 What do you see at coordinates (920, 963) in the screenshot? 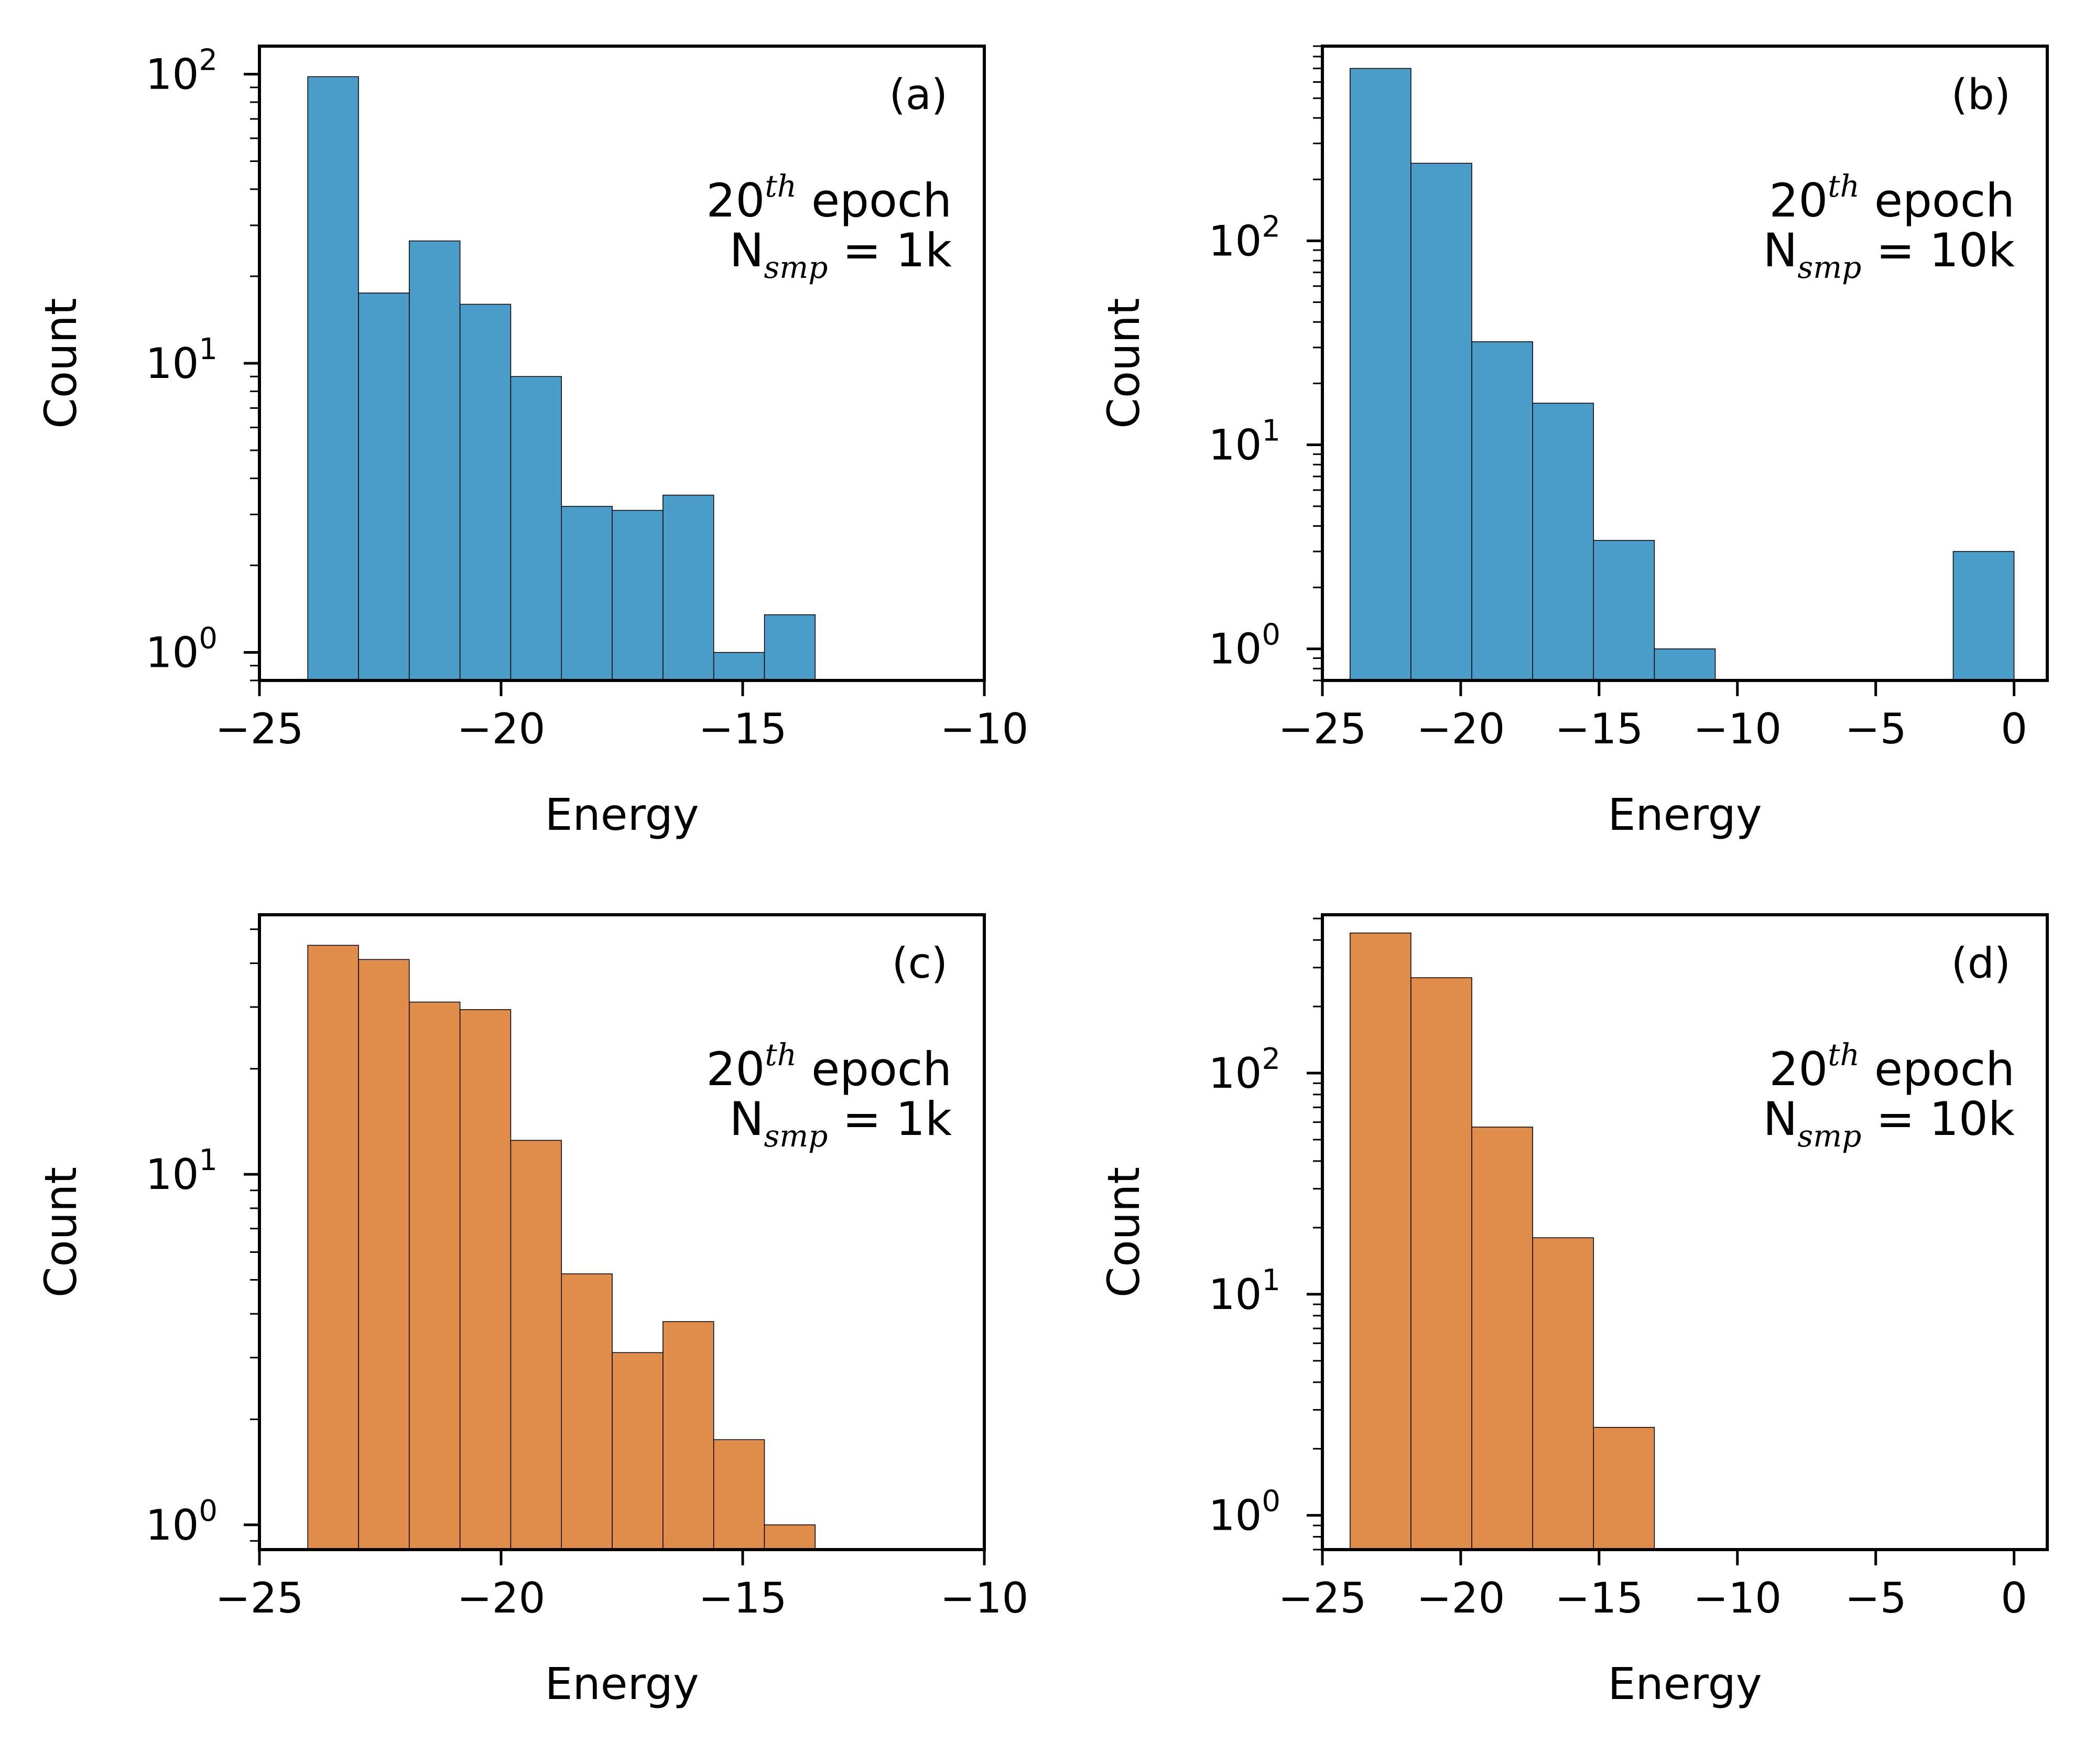
I see `panel-label: (c)` at bounding box center [920, 963].